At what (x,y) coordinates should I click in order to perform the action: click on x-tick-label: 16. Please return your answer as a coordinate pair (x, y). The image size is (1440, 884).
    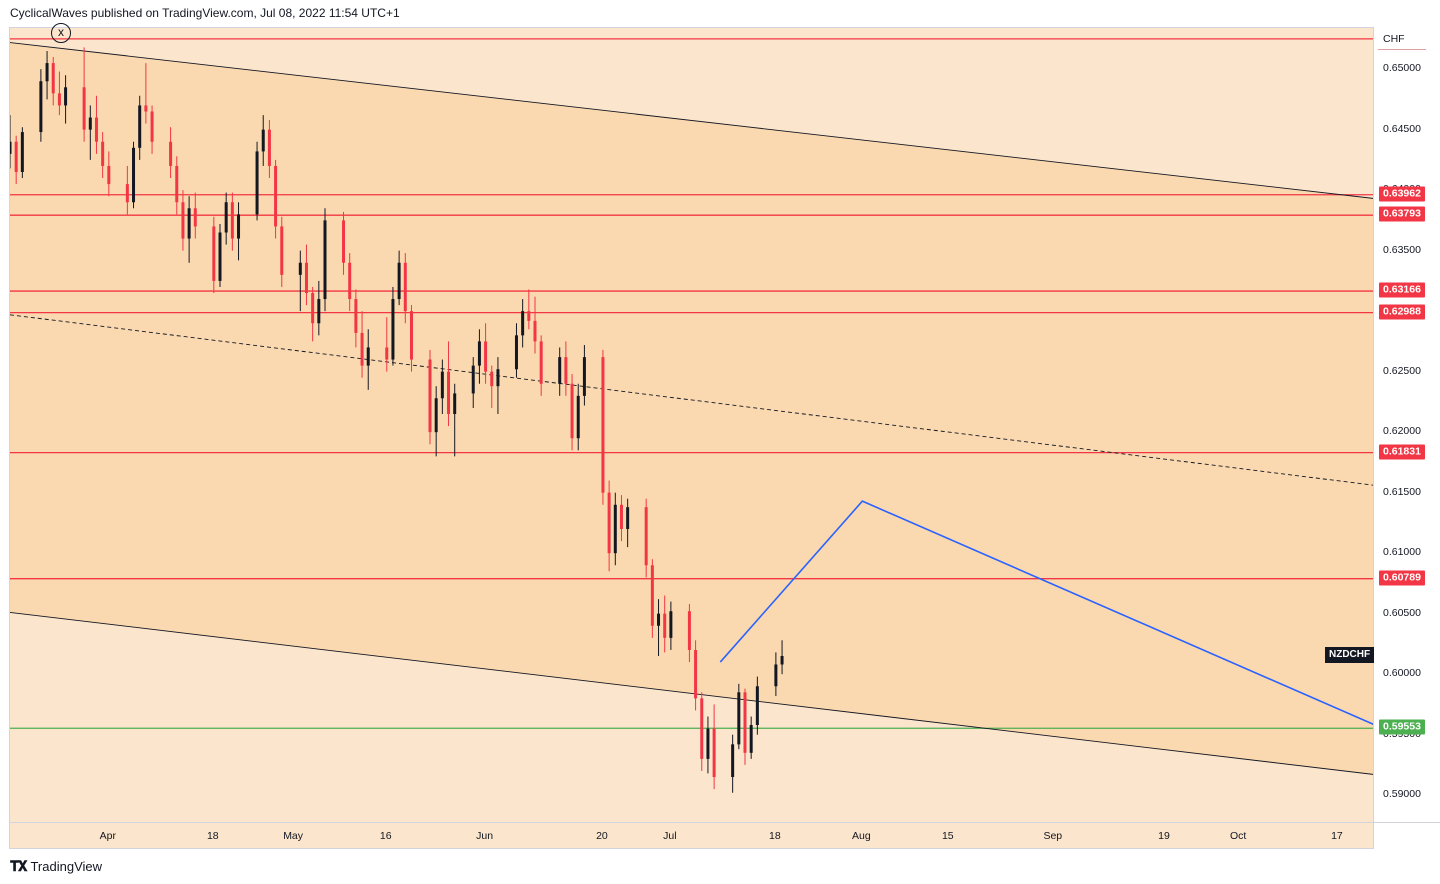
    Looking at the image, I should click on (385, 836).